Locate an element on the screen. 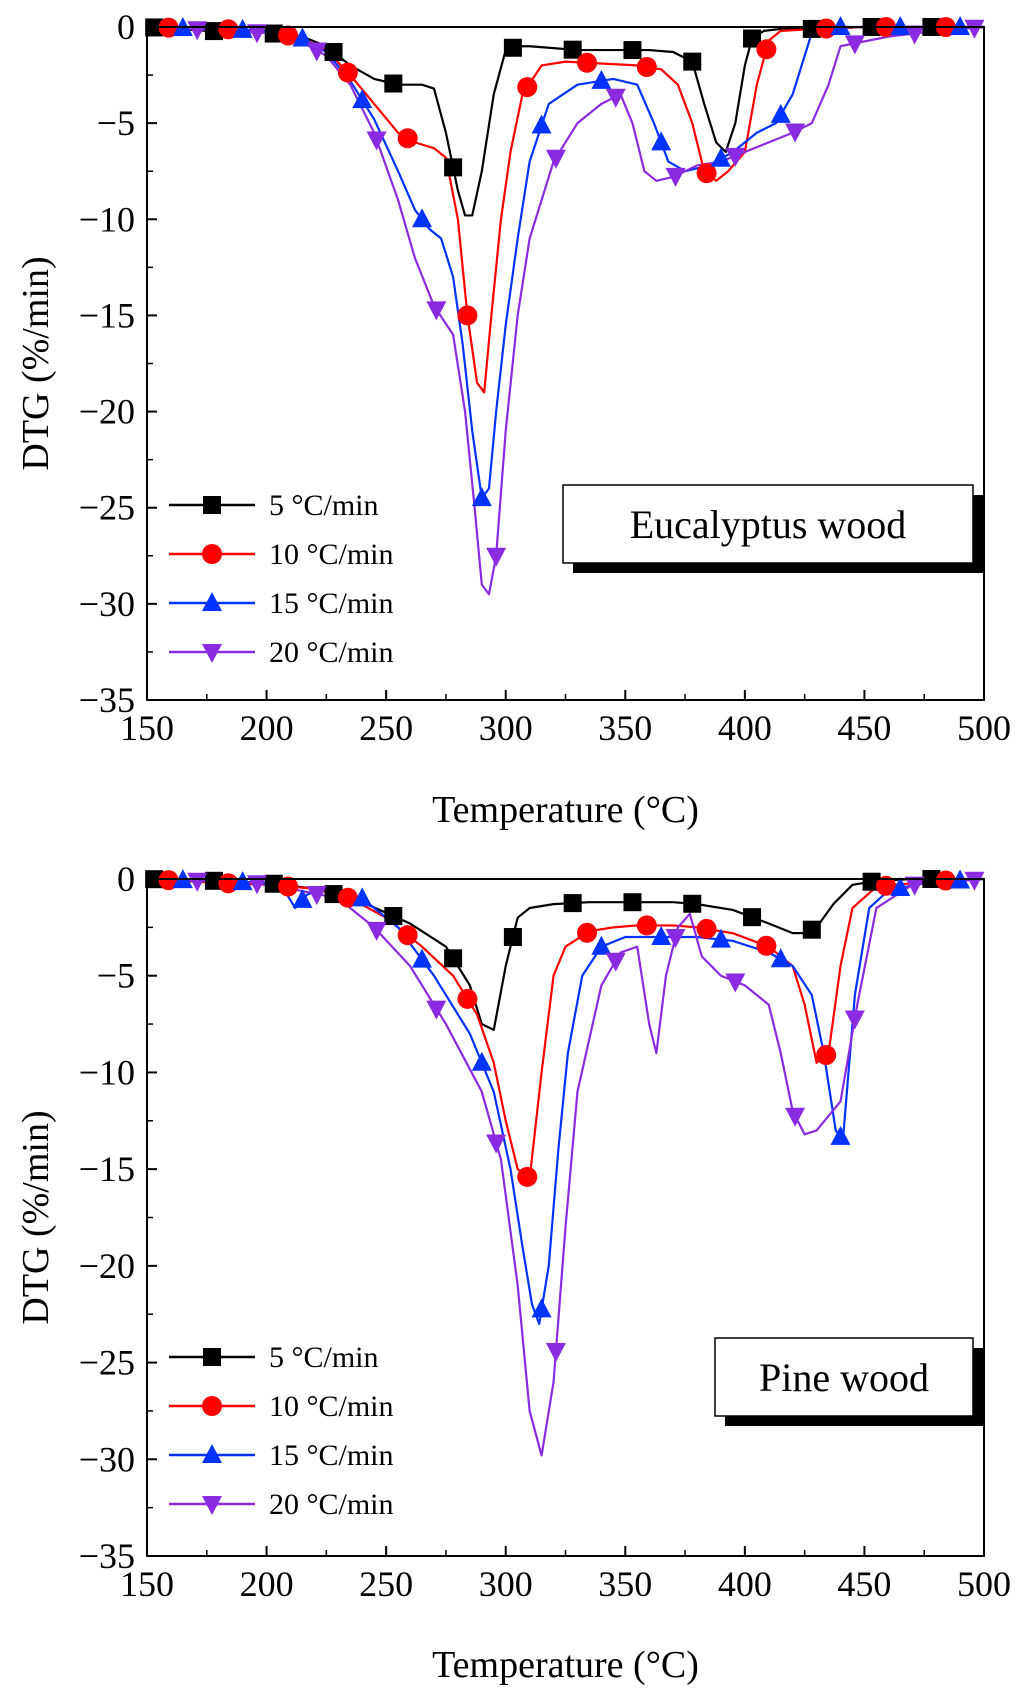 This screenshot has width=1027, height=1703. y-tick-label: −35 is located at coordinates (107, 1556).